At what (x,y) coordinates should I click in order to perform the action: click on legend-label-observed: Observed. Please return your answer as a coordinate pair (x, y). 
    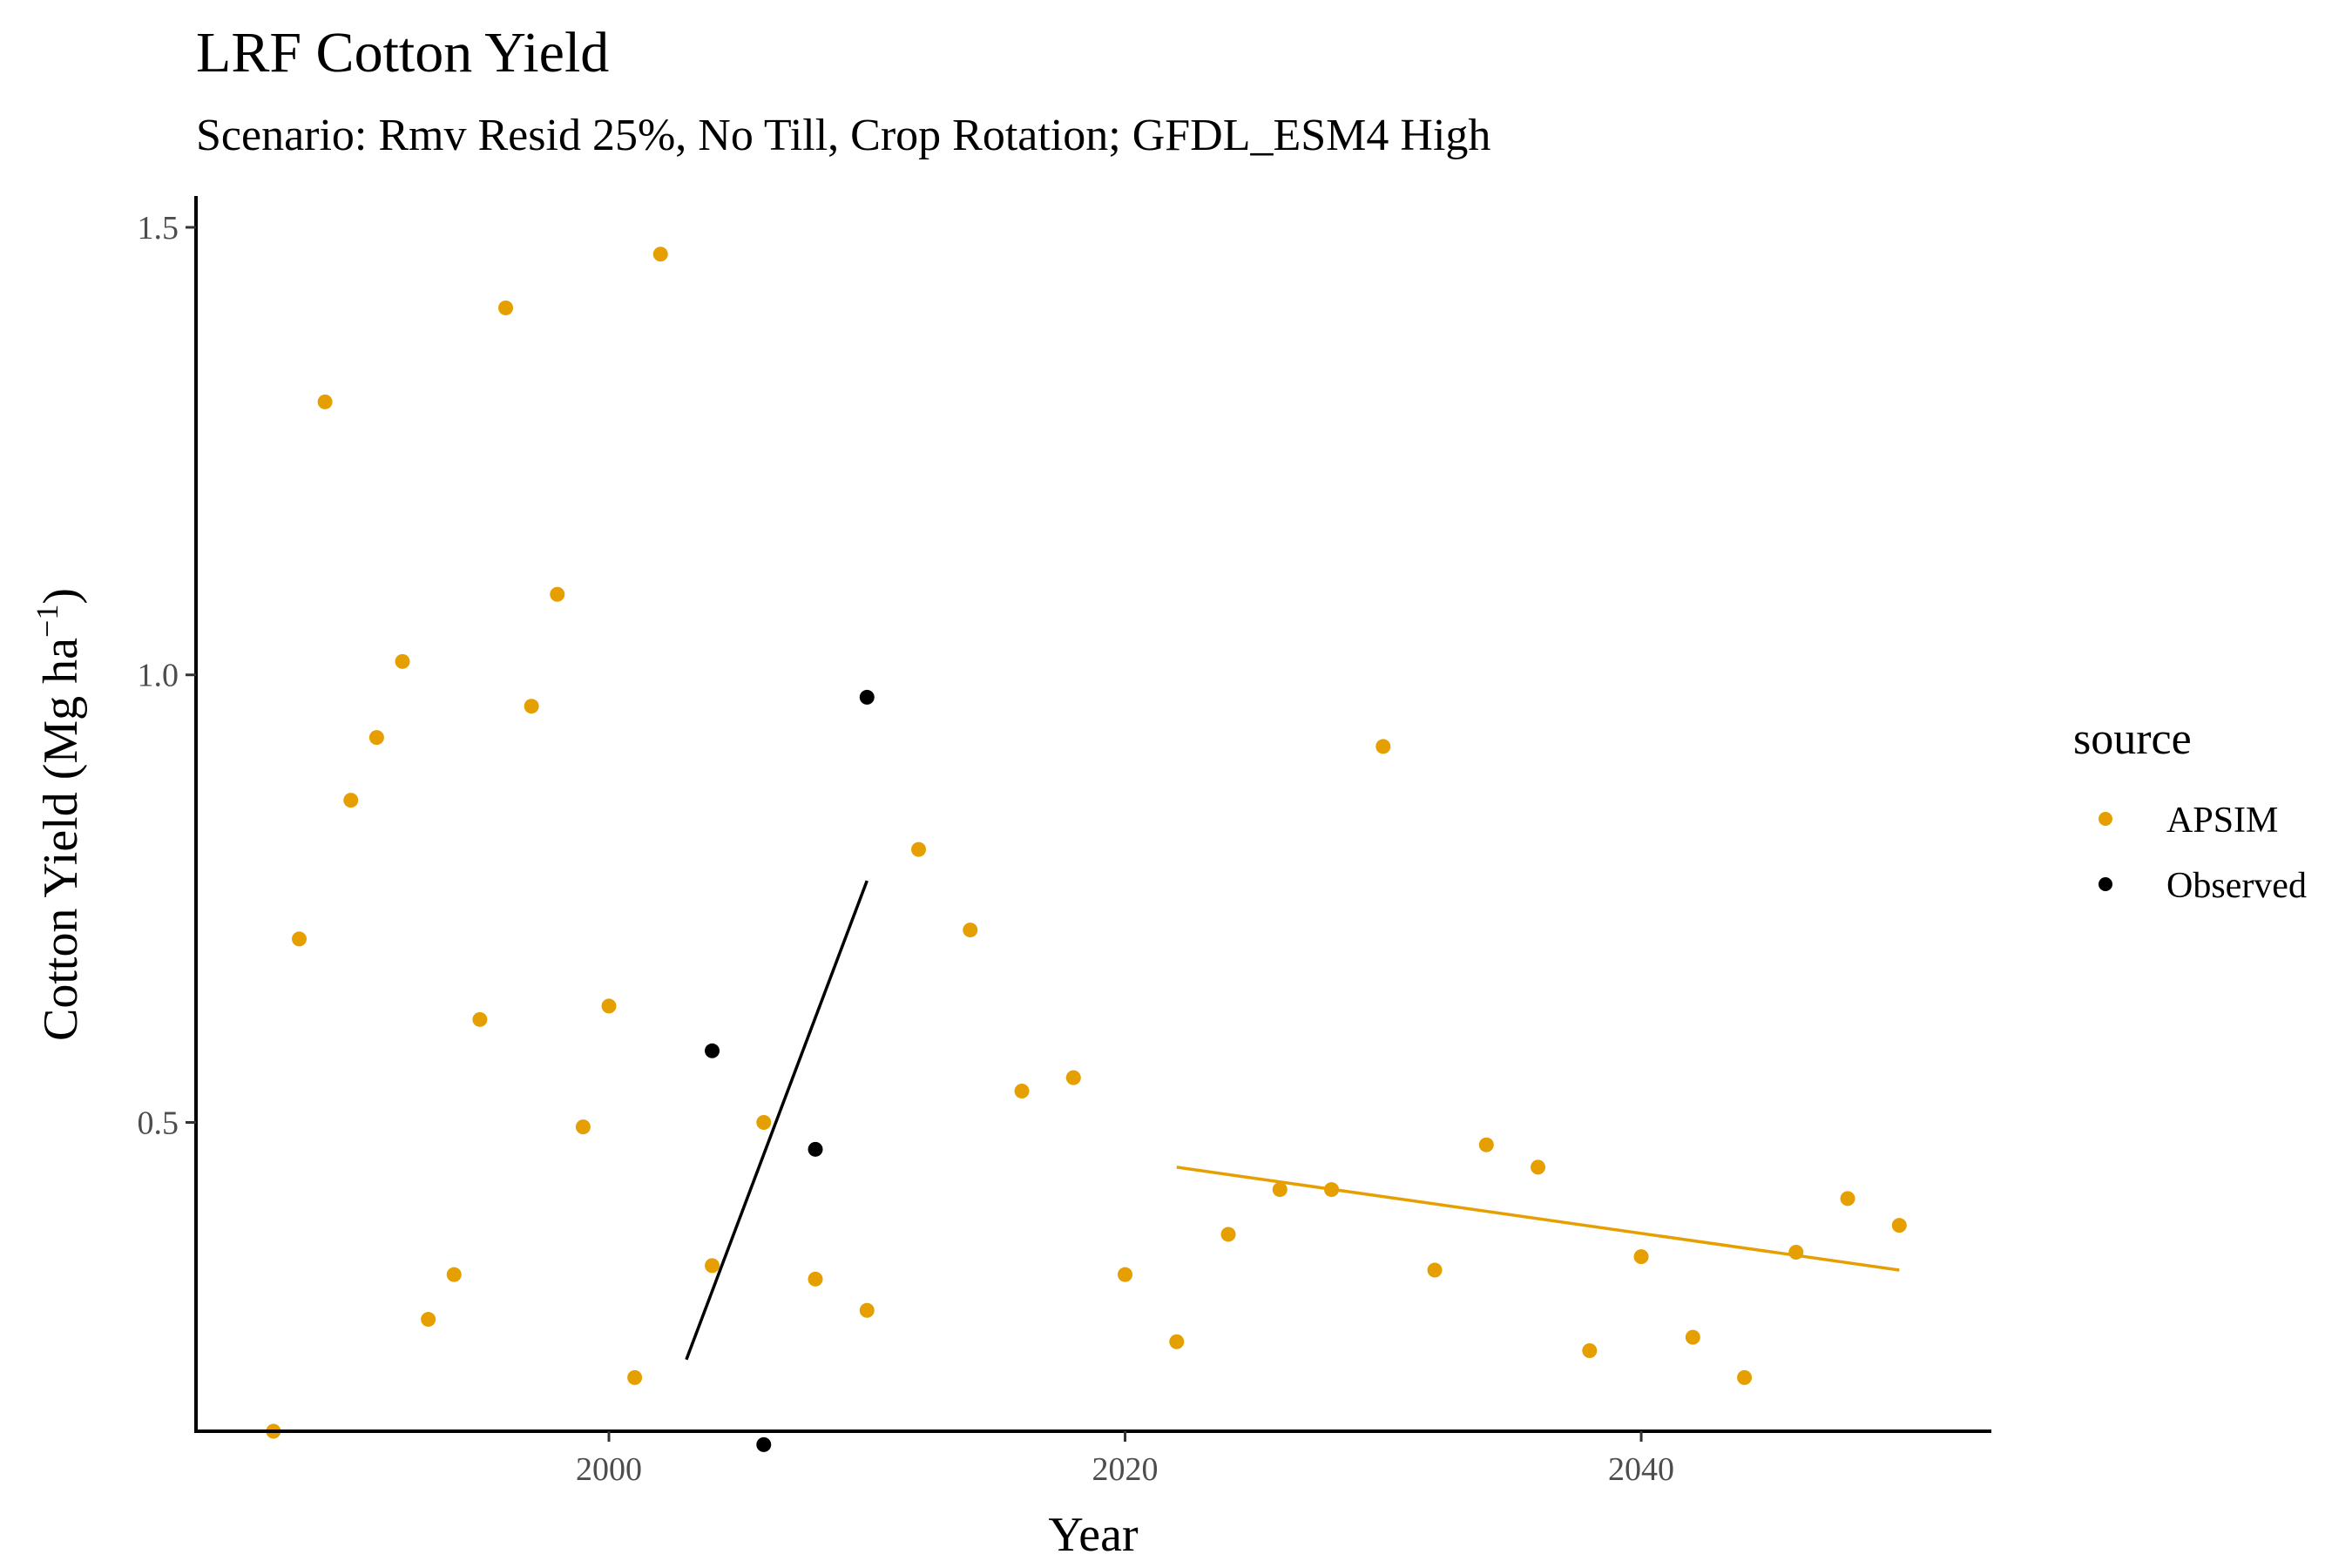
    Looking at the image, I should click on (2236, 886).